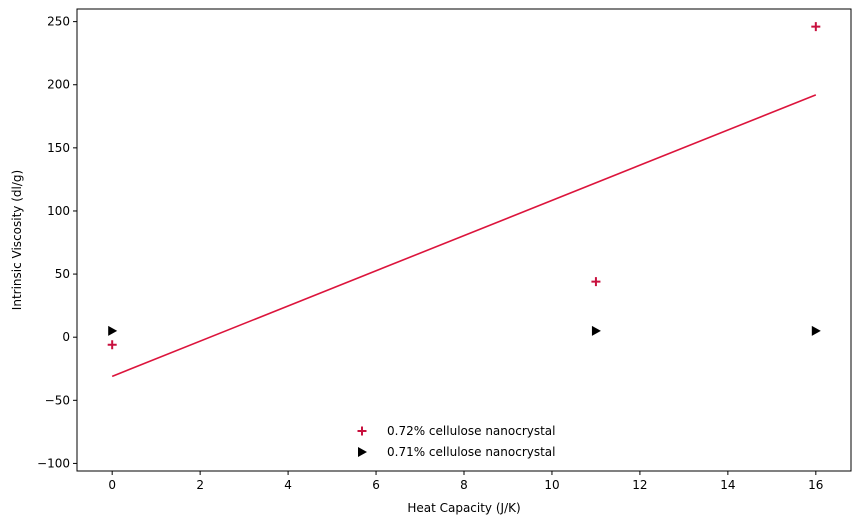  I want to click on x-tick-label: 8, so click(464, 485).